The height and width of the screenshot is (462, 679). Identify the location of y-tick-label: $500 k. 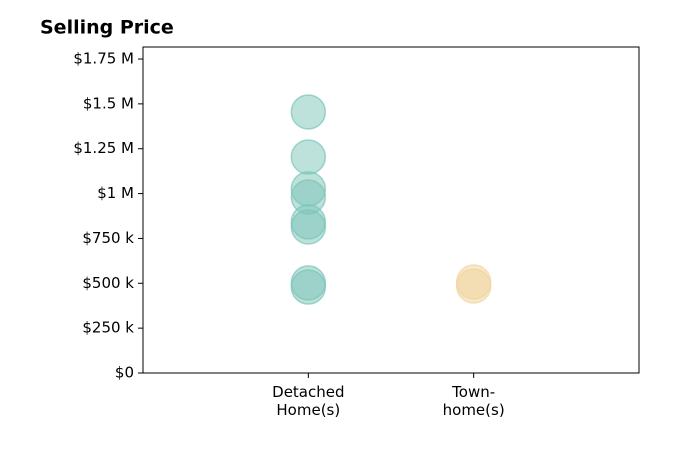
(108, 283).